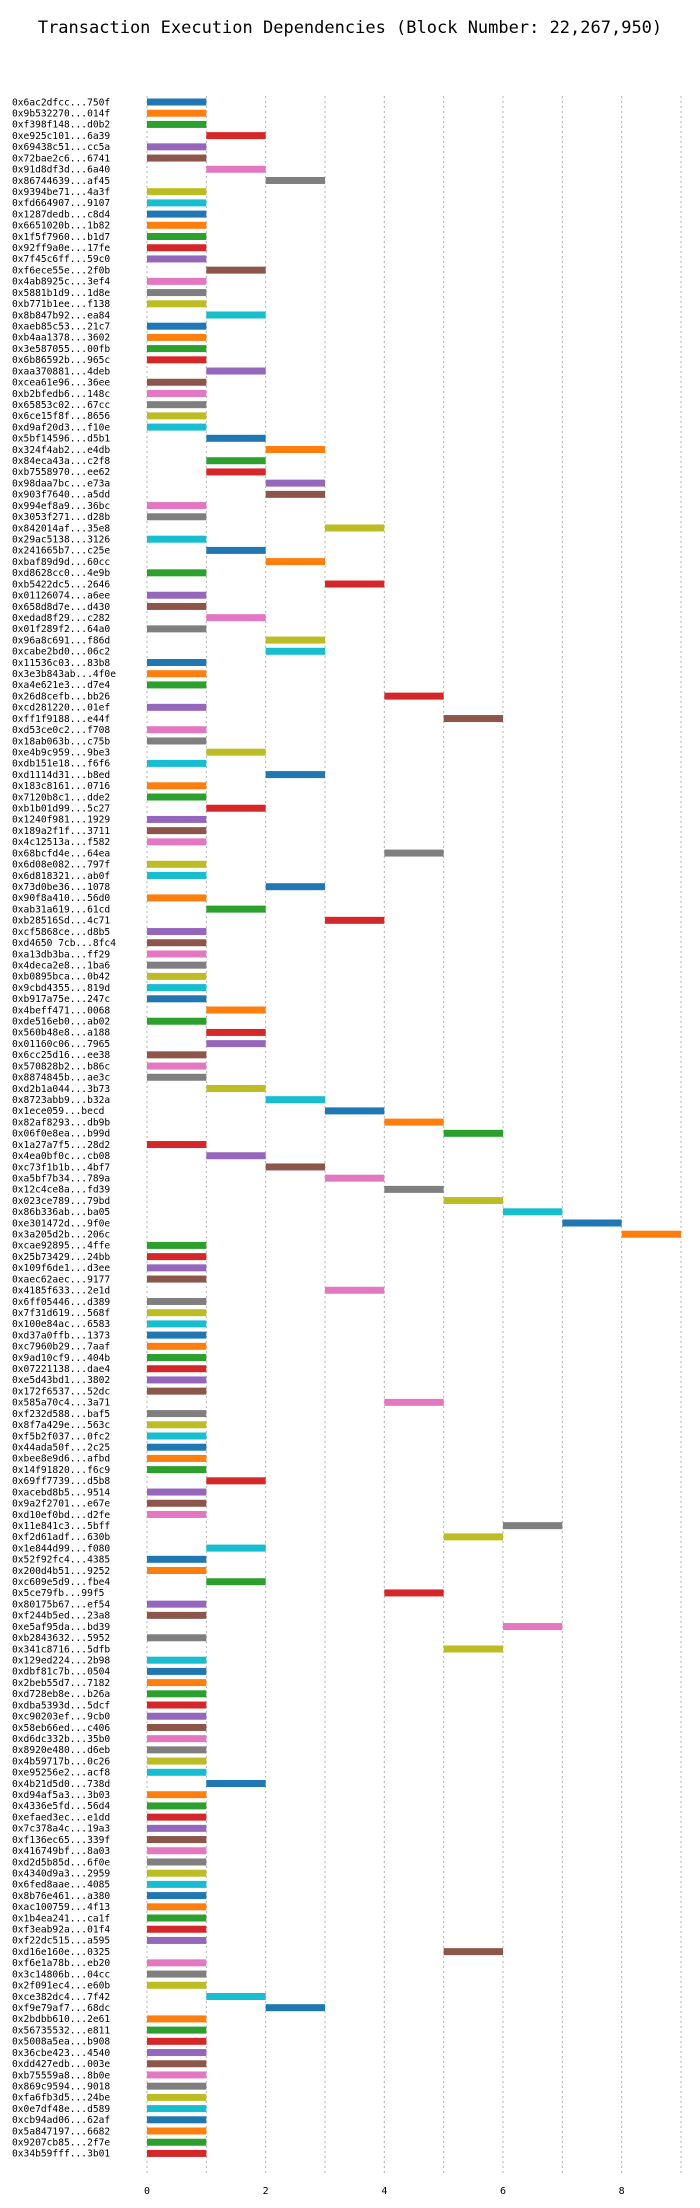 The height and width of the screenshot is (2208, 700). Describe the element at coordinates (61, 517) in the screenshot. I see `row-label: 0x3053f271...d28b` at that location.